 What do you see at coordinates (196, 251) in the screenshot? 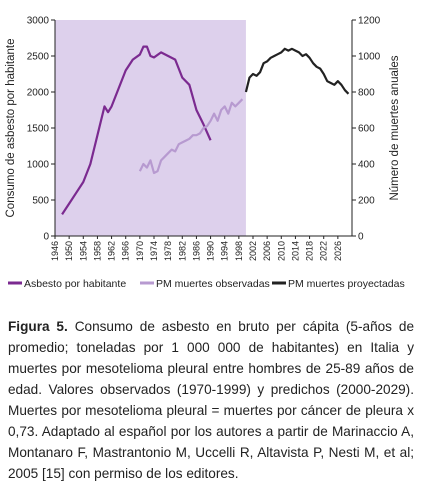
I see `x-tick-label: 1986` at bounding box center [196, 251].